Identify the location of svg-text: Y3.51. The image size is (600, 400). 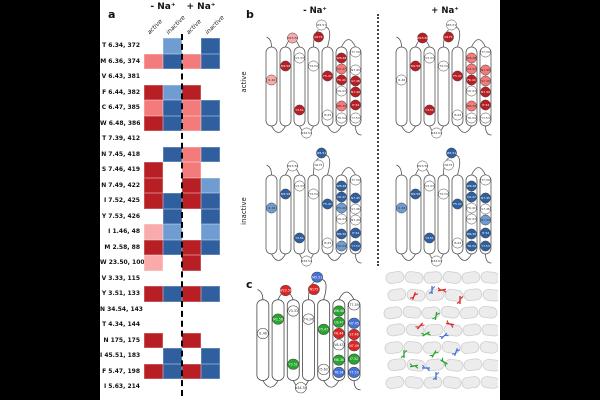
(293, 364).